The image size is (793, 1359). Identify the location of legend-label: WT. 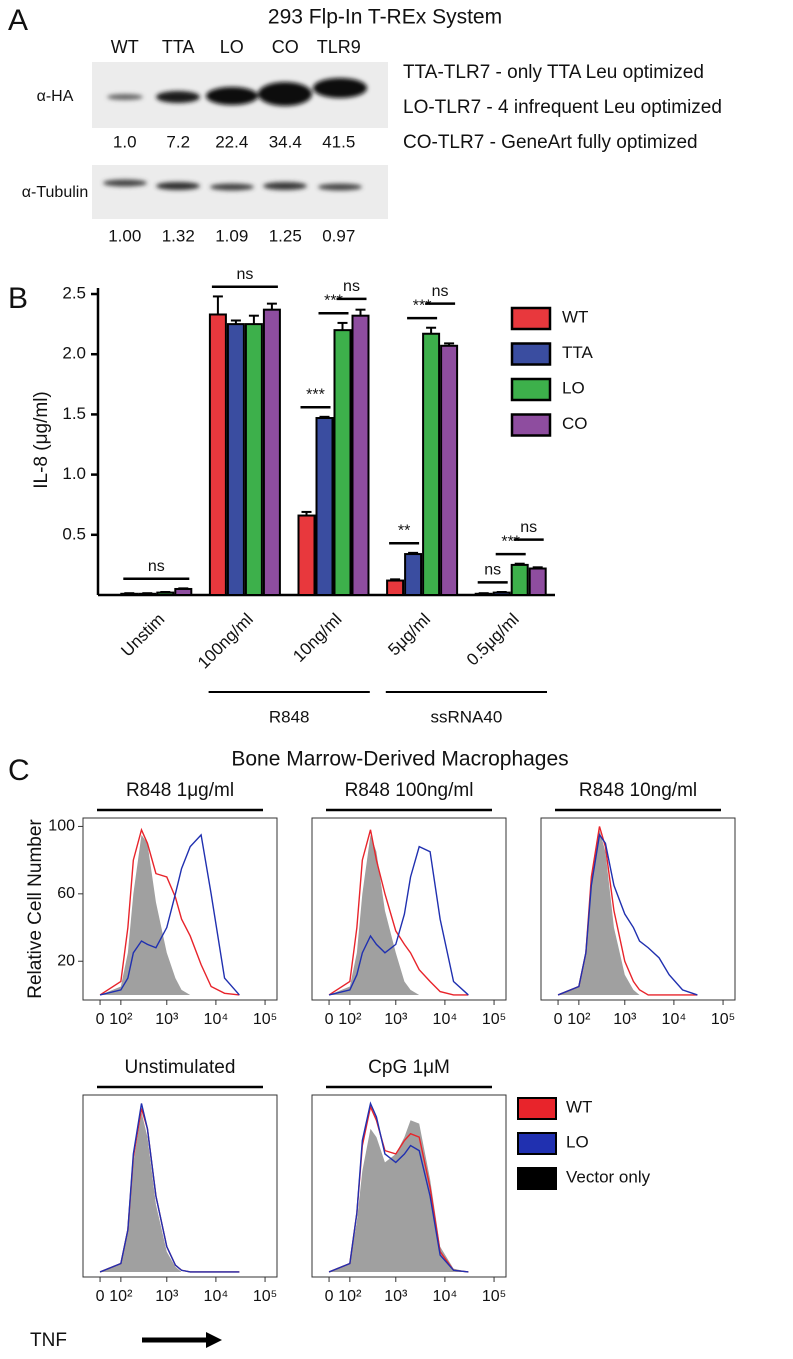
(575, 316).